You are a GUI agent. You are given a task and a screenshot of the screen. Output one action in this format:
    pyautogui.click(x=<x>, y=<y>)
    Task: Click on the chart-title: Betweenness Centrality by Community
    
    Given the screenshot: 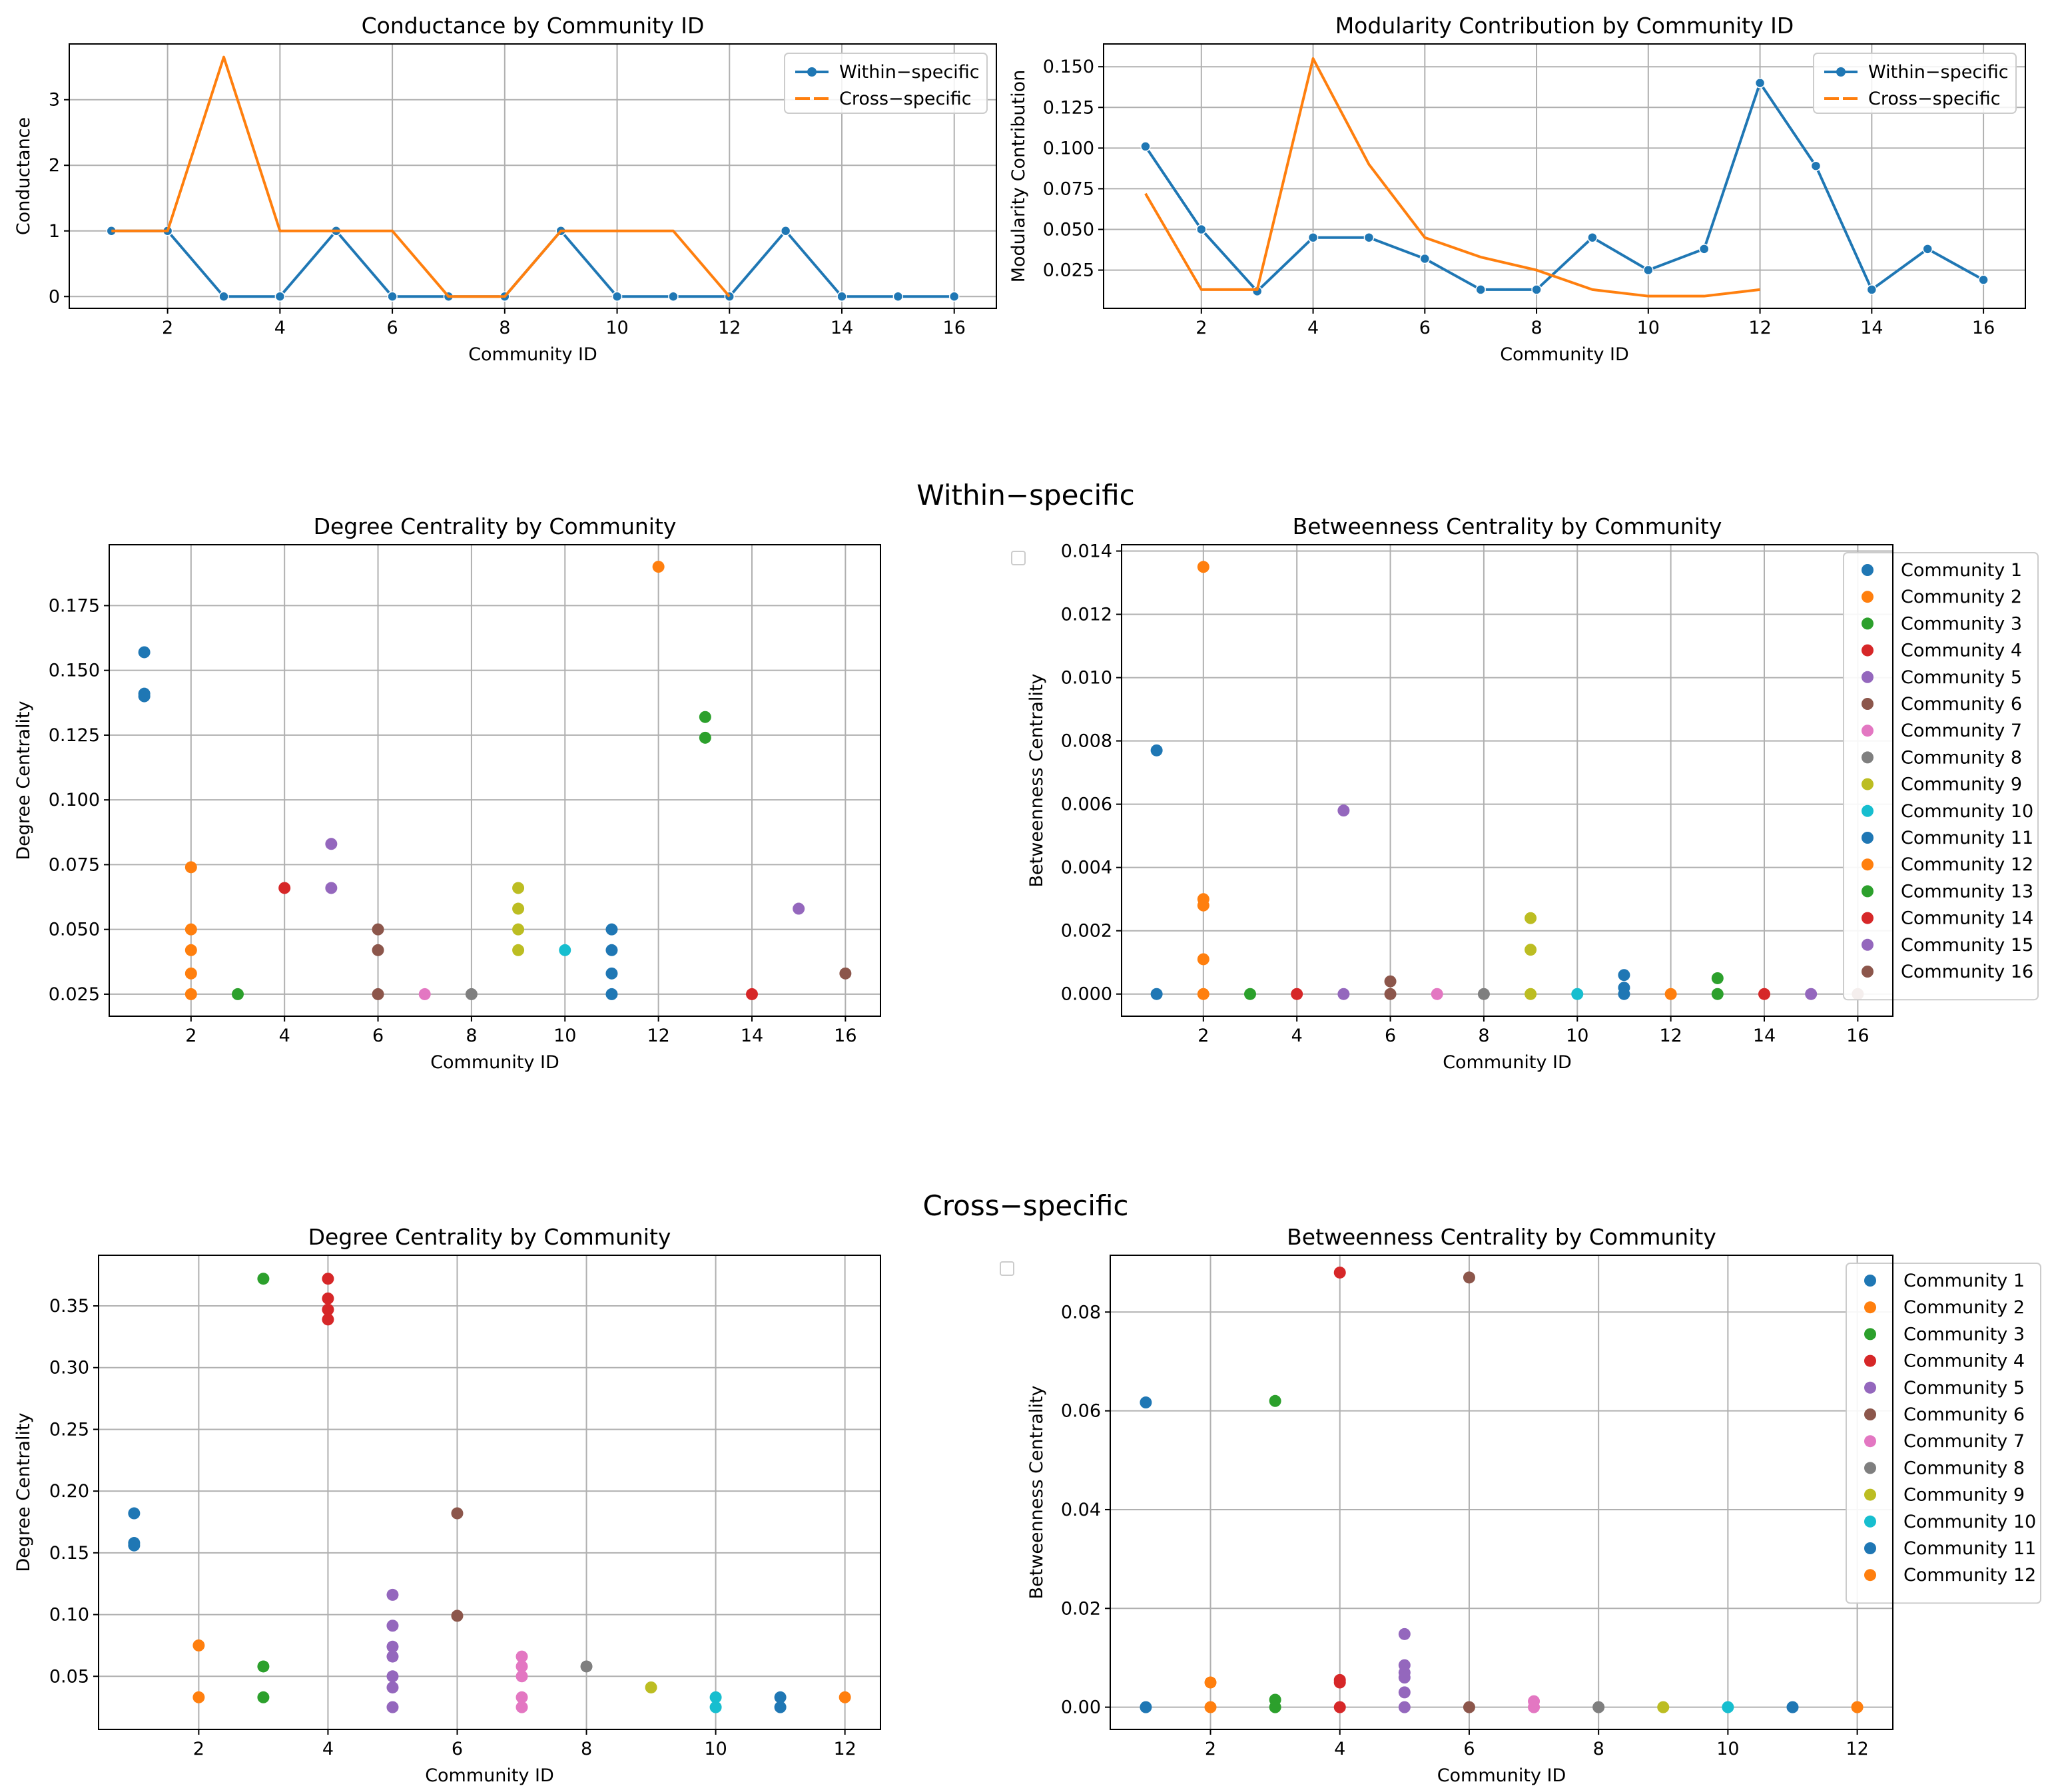 What is the action you would take?
    pyautogui.click(x=1501, y=1237)
    